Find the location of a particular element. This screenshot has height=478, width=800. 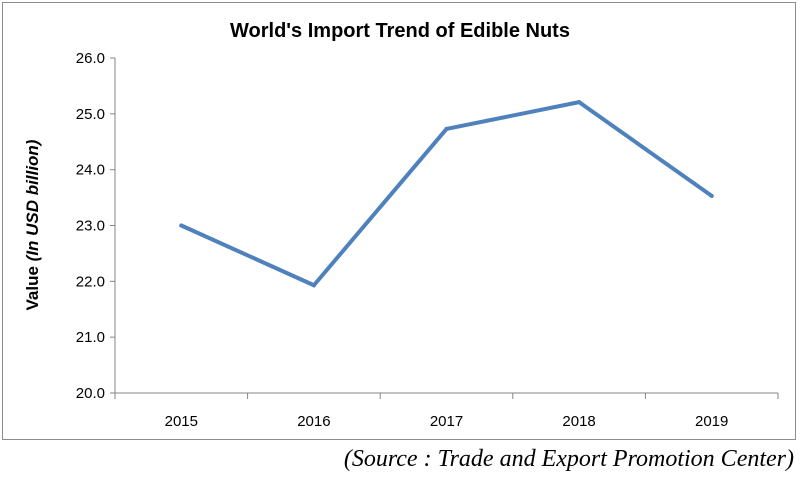

x-tick-label: 2017 is located at coordinates (446, 421).